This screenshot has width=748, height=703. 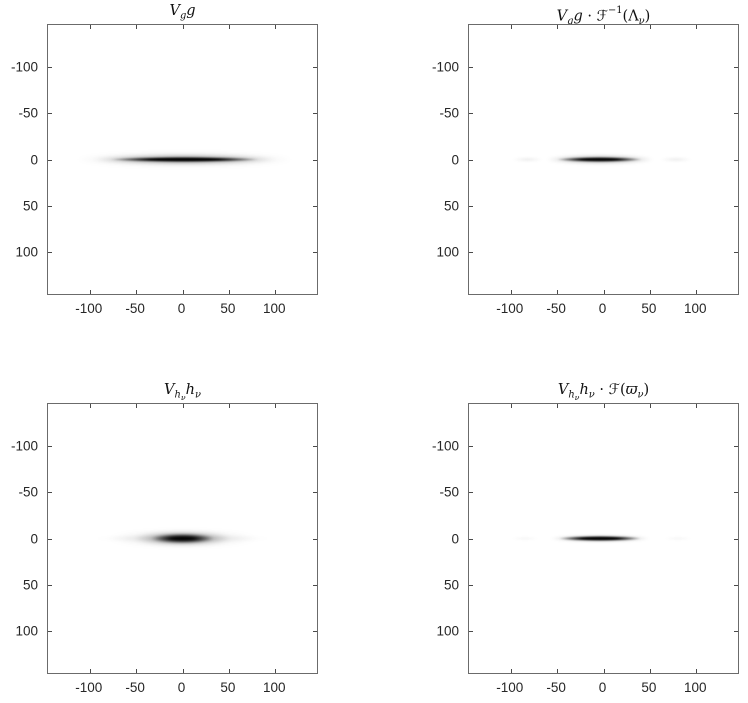 What do you see at coordinates (633, 16) in the screenshot?
I see `title-segment: Λ` at bounding box center [633, 16].